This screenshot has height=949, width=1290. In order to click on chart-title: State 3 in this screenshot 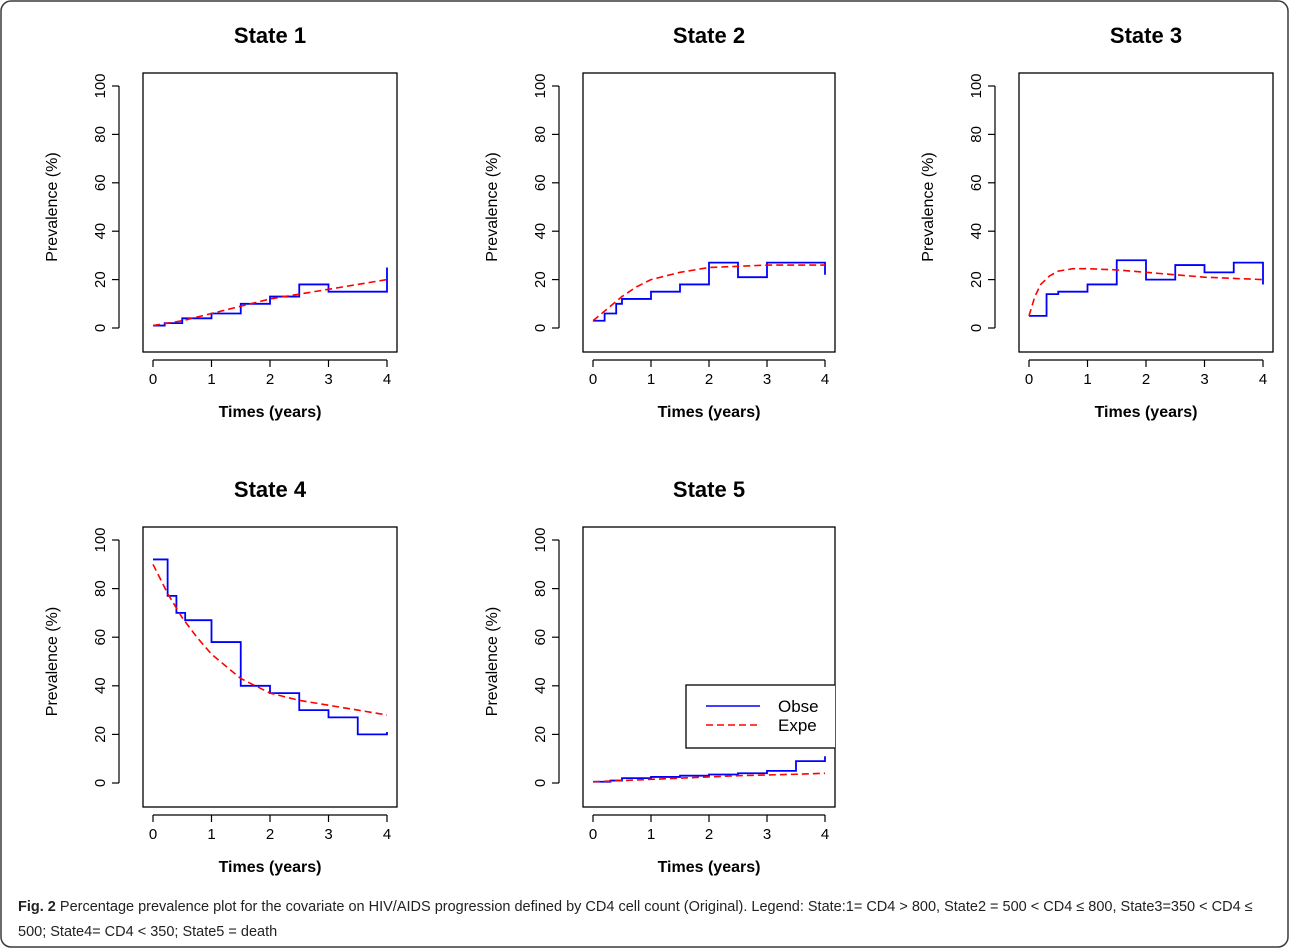, I will do `click(1146, 35)`.